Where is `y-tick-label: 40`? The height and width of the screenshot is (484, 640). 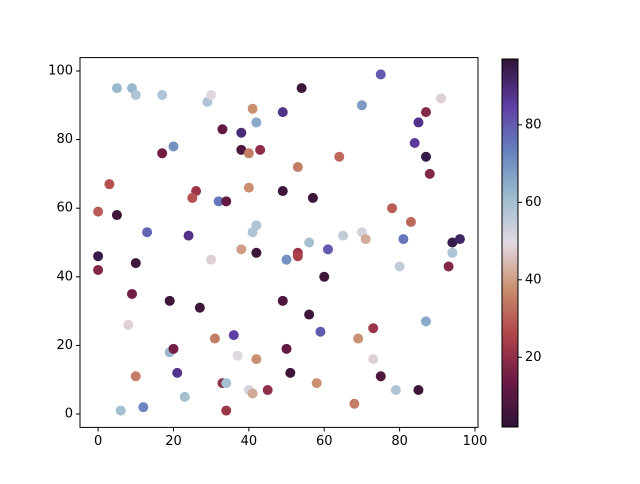
y-tick-label: 40 is located at coordinates (64, 276).